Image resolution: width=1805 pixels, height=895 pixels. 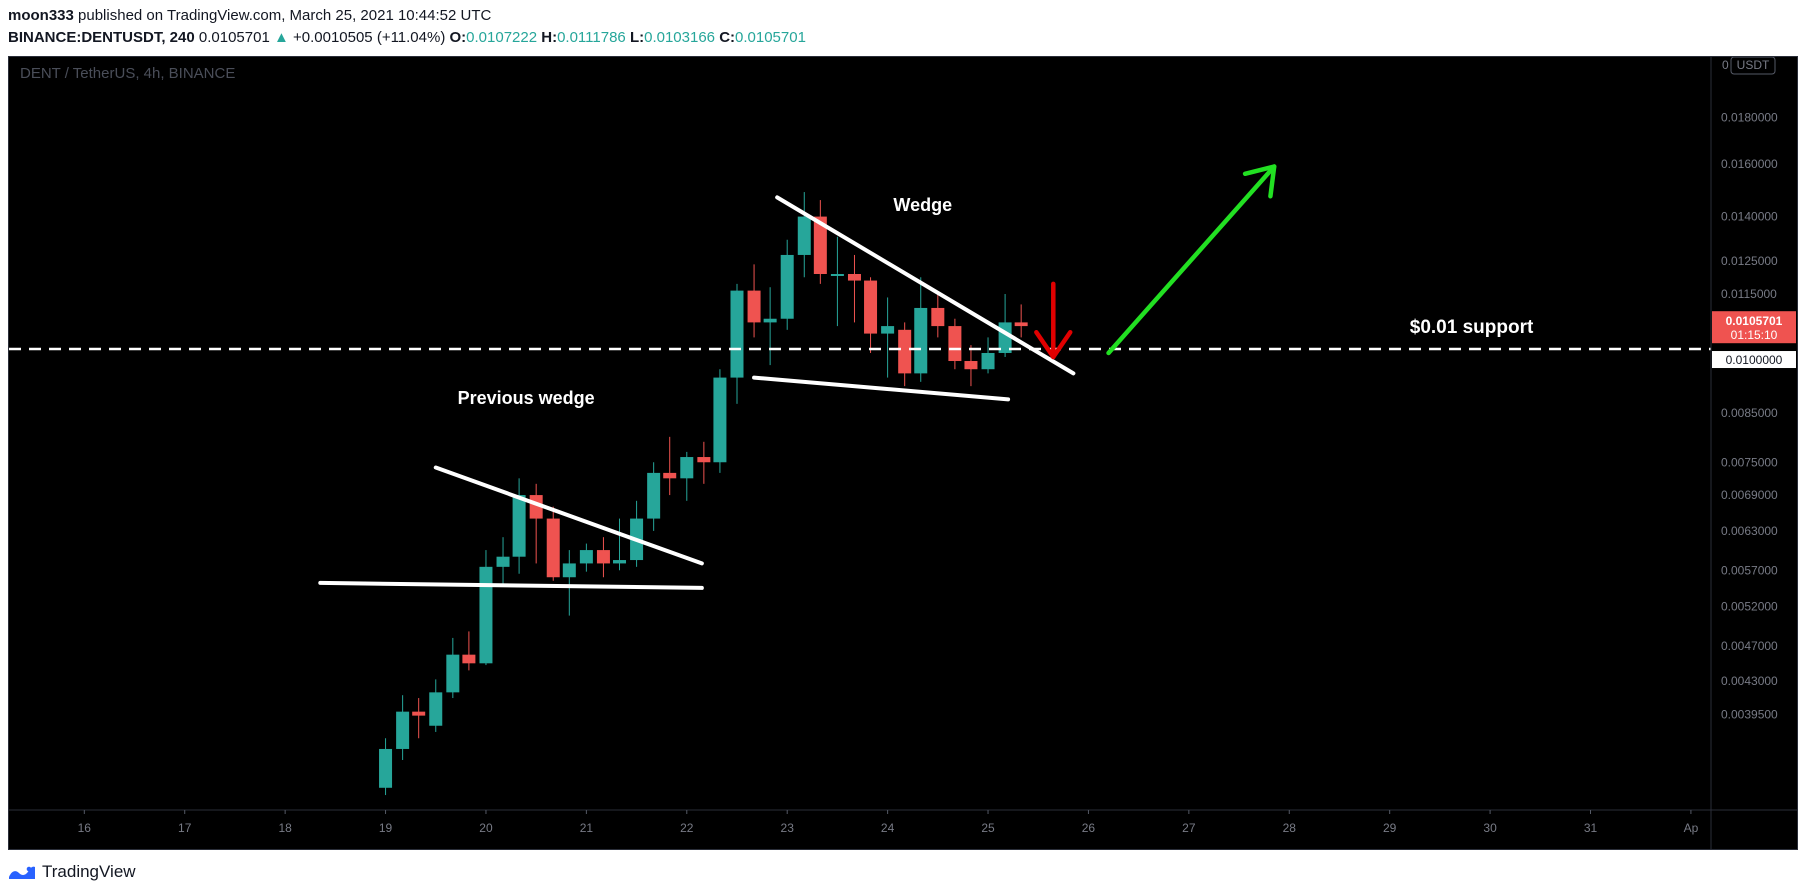 What do you see at coordinates (1053, 320) in the screenshot?
I see `bearish-arrow` at bounding box center [1053, 320].